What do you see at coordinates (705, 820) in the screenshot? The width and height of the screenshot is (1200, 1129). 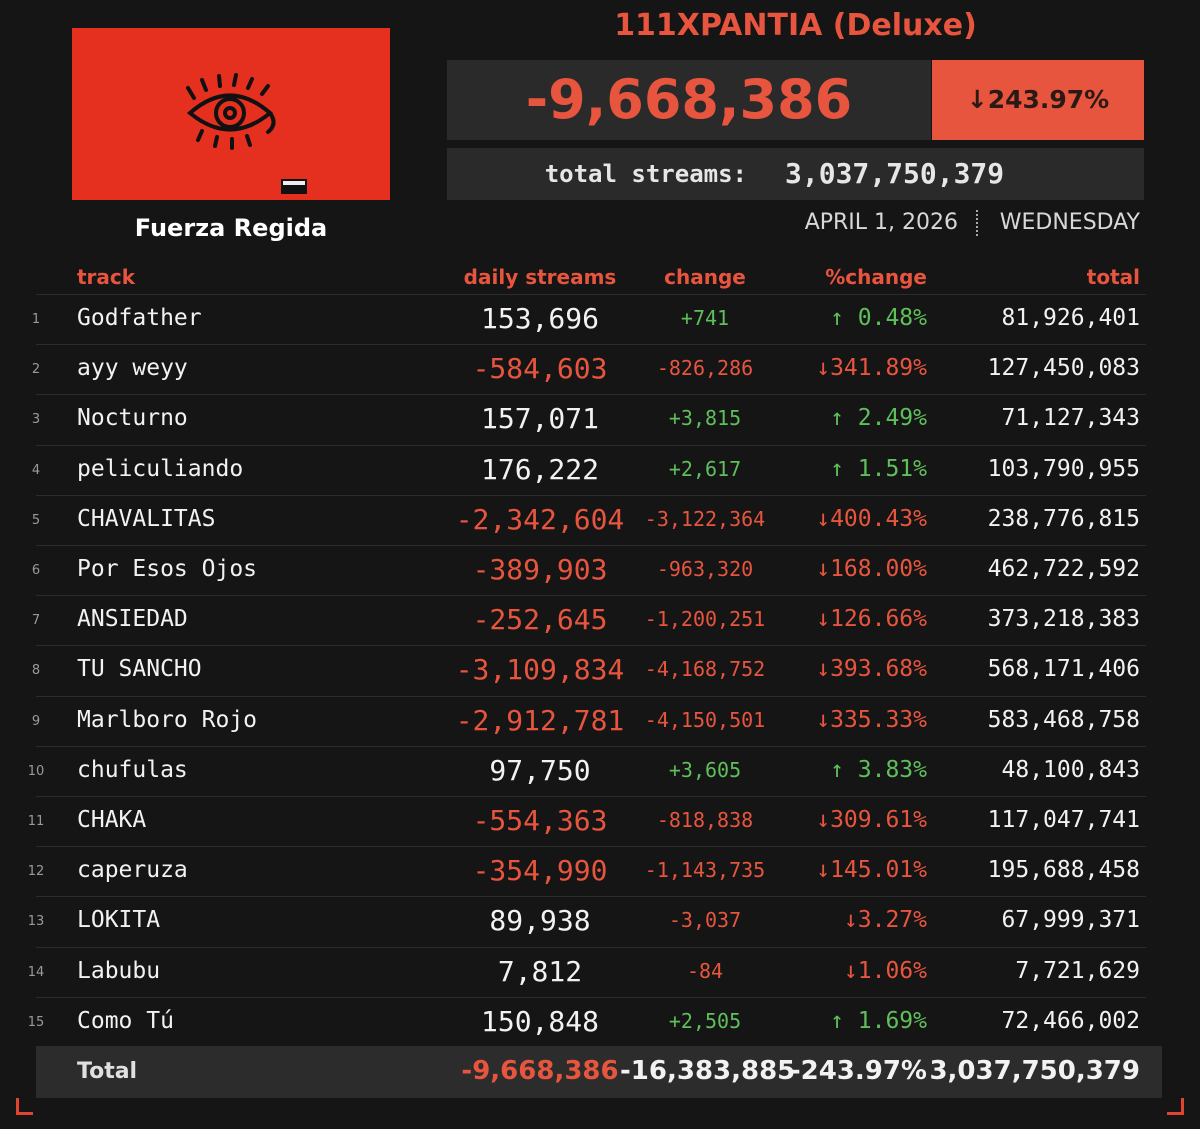 I see `change: -818,838` at bounding box center [705, 820].